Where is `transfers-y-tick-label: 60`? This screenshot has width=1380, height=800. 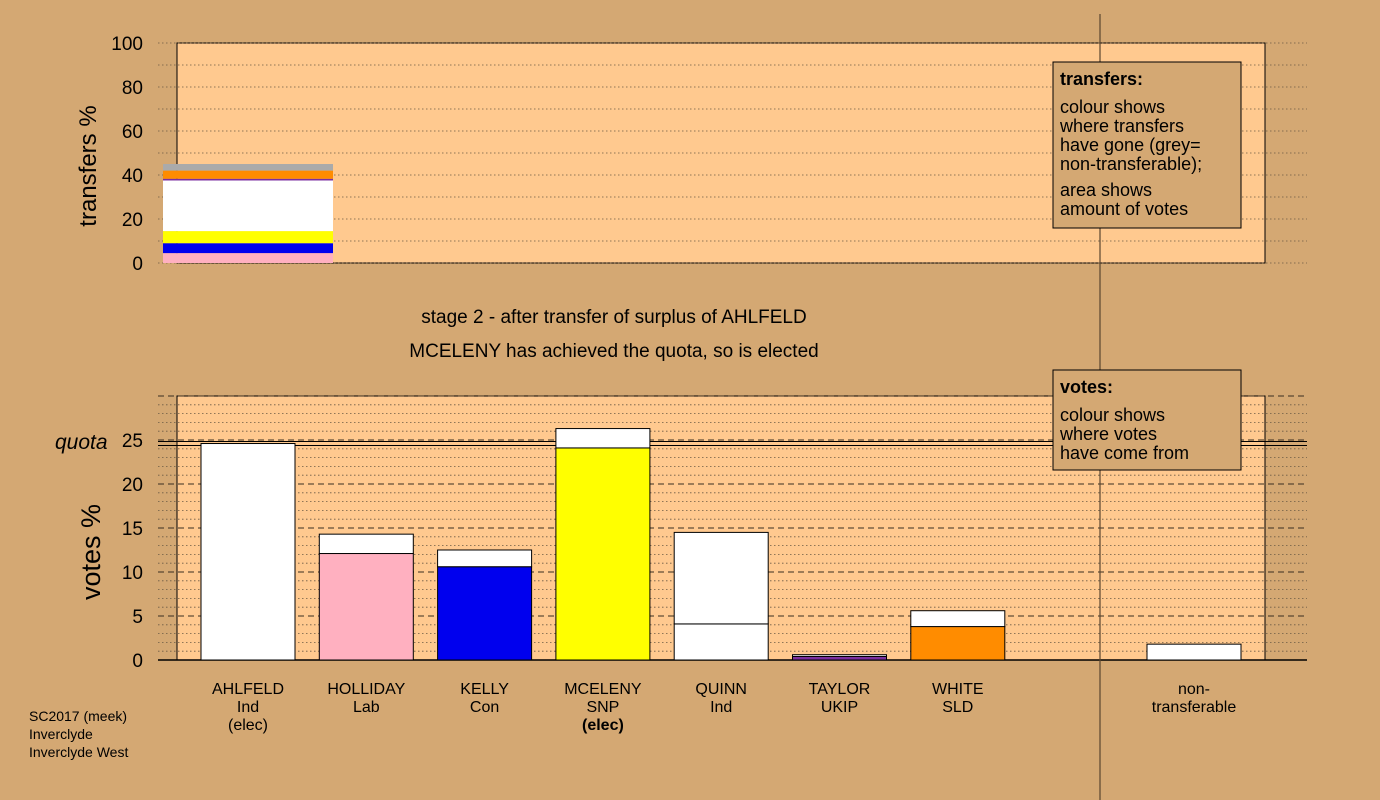 transfers-y-tick-label: 60 is located at coordinates (132, 132).